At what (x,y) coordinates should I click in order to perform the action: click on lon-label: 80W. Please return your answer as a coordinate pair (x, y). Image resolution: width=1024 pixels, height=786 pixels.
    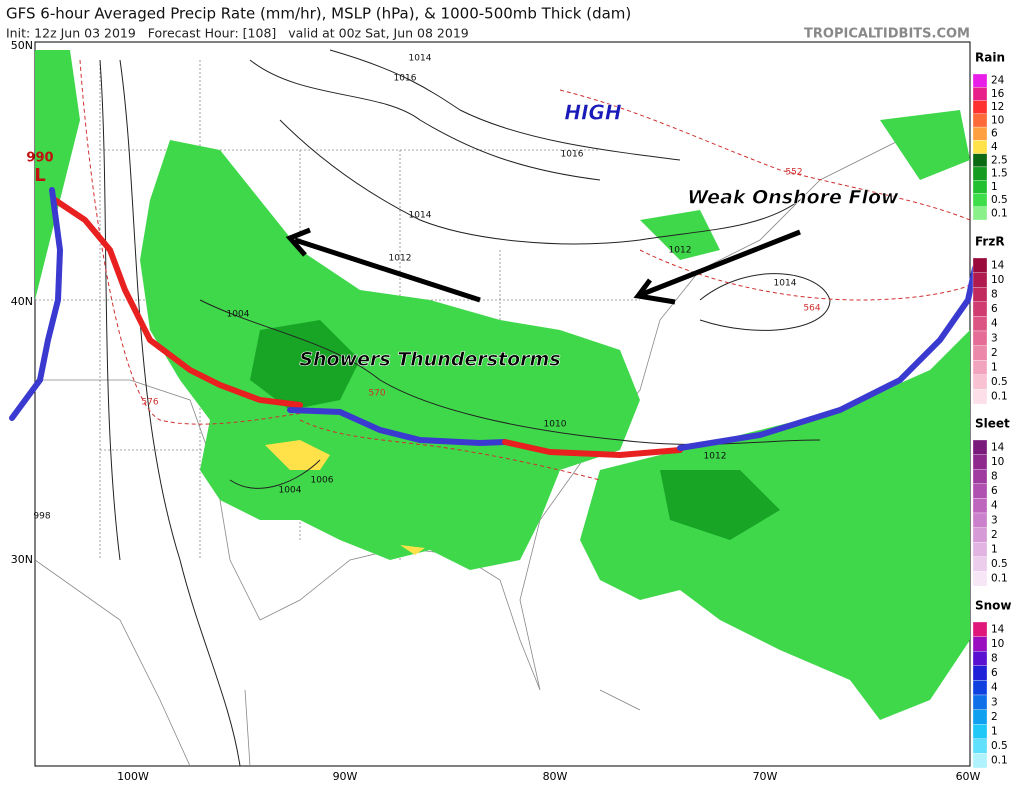
    Looking at the image, I should click on (555, 776).